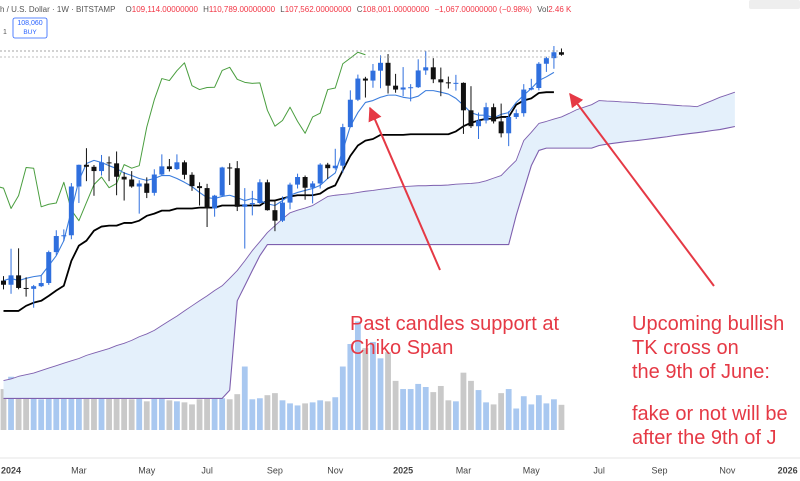  I want to click on ohlc-label: O, so click(129, 9).